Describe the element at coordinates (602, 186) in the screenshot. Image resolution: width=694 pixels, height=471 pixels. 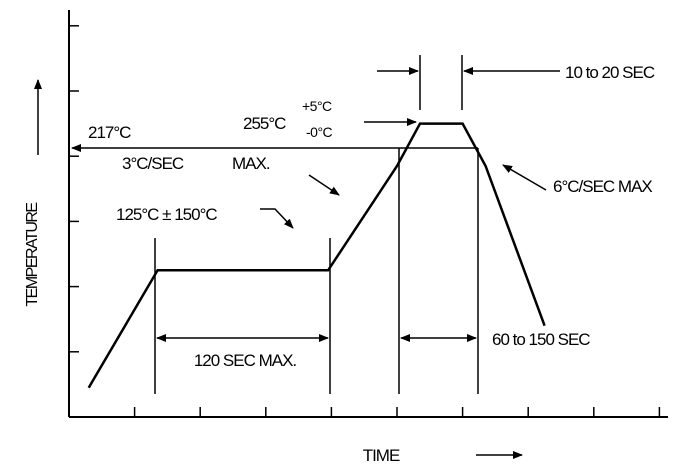
I see `ramp-down-label: 6°C/SEC MAX` at that location.